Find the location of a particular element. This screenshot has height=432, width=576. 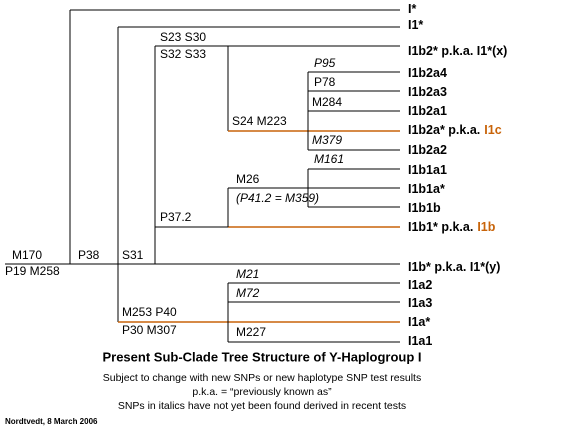

leaf-name: I1b1a* is located at coordinates (426, 189).